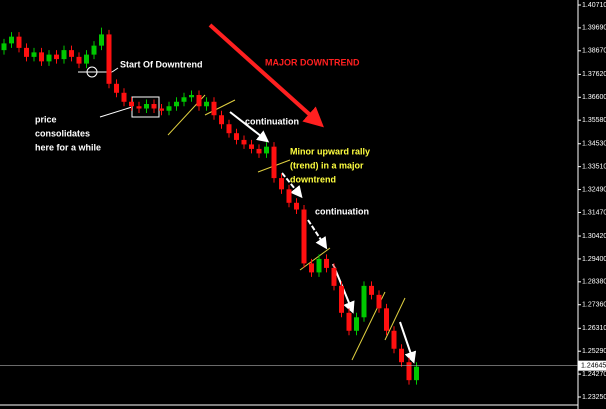  Describe the element at coordinates (594, 189) in the screenshot. I see `y-tick-label: 1.32490` at that location.